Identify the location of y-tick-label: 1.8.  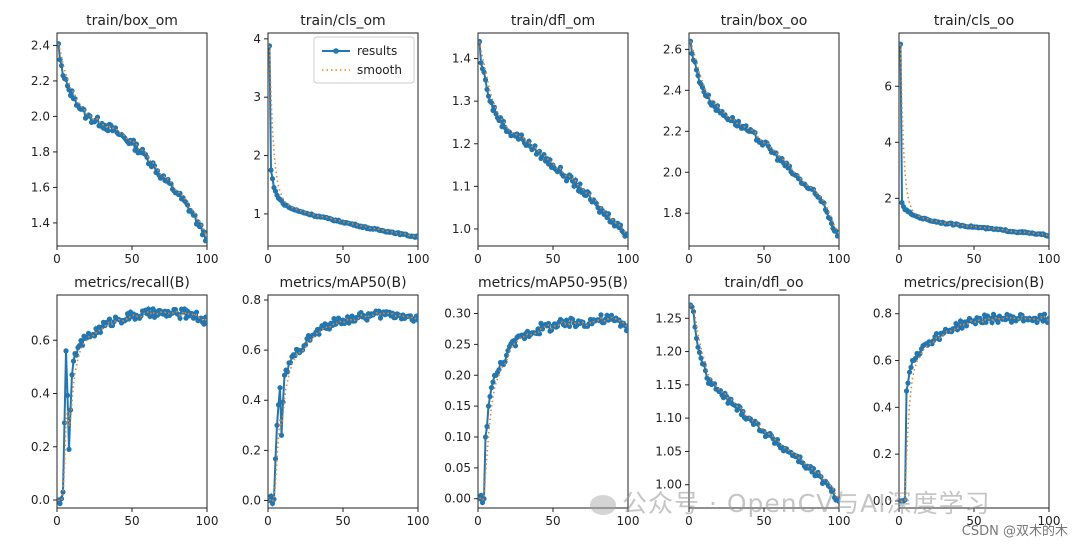
(40, 152).